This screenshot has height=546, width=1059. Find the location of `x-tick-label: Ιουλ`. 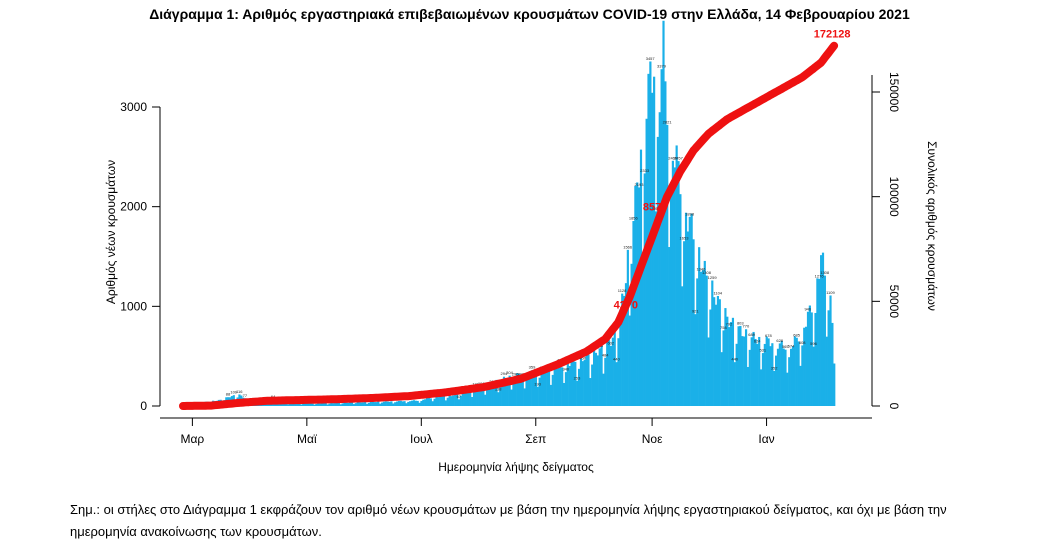

x-tick-label: Ιουλ is located at coordinates (421, 439).